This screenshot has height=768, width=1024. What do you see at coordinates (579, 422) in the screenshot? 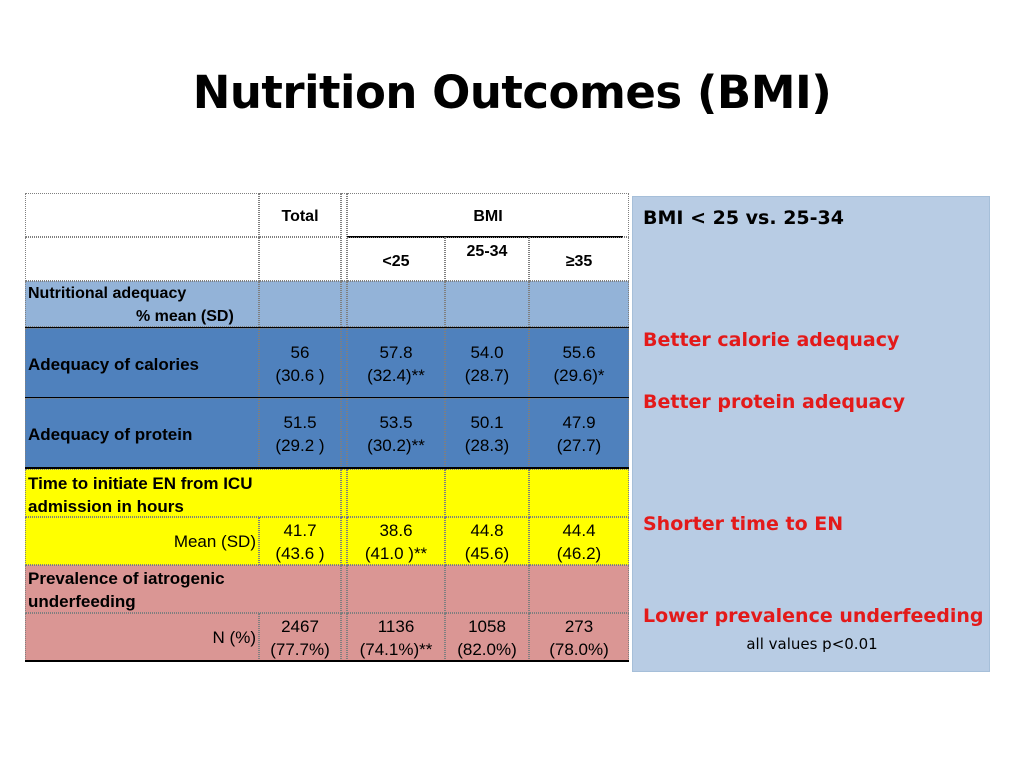
I see `value: 47.9` at bounding box center [579, 422].